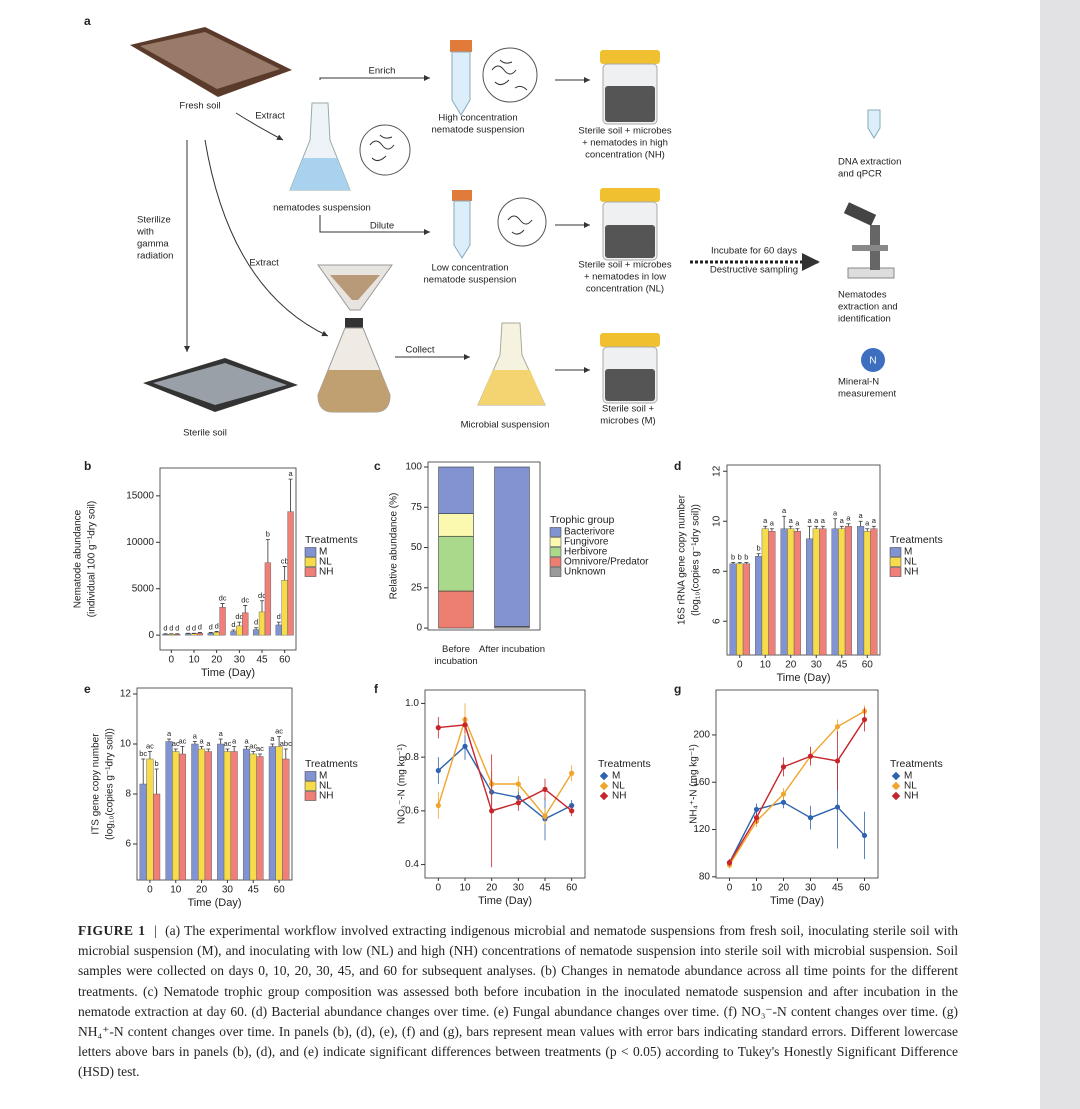  I want to click on bar-segment, so click(456, 525).